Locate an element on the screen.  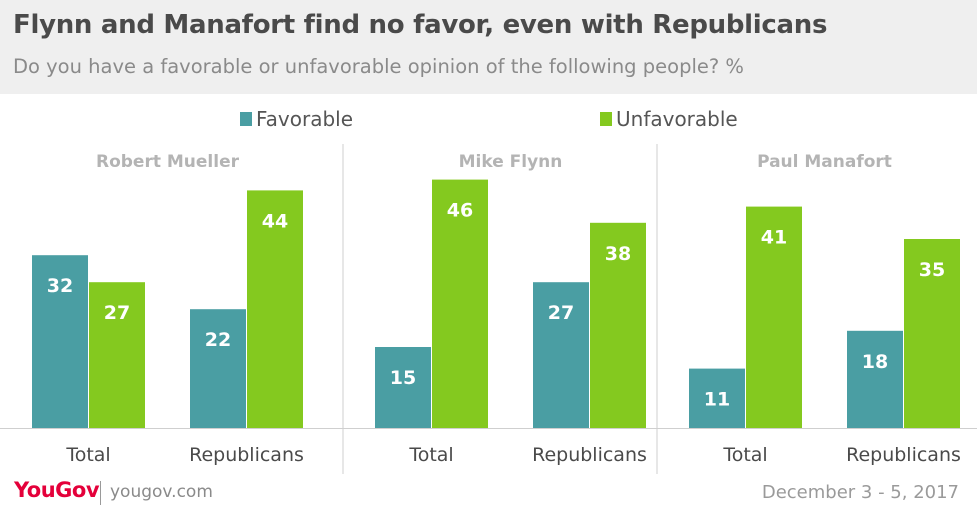
survey-date: December 3 - 5, 2017 is located at coordinates (860, 492).